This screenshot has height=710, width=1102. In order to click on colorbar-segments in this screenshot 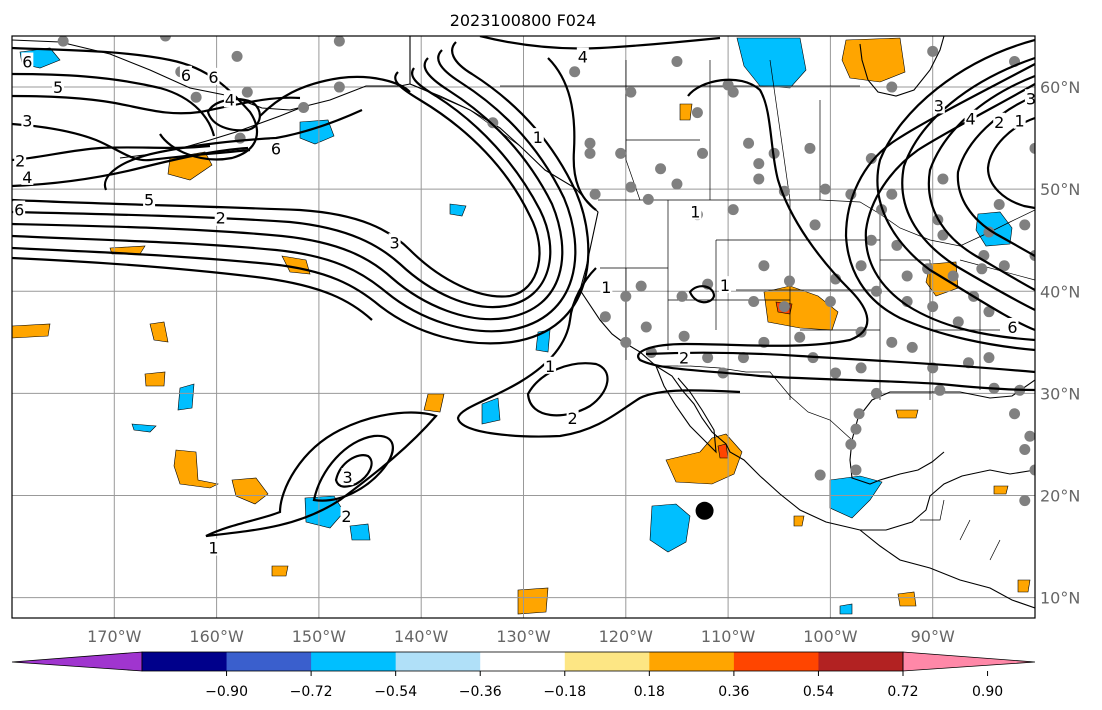, I will do `click(523, 661)`.